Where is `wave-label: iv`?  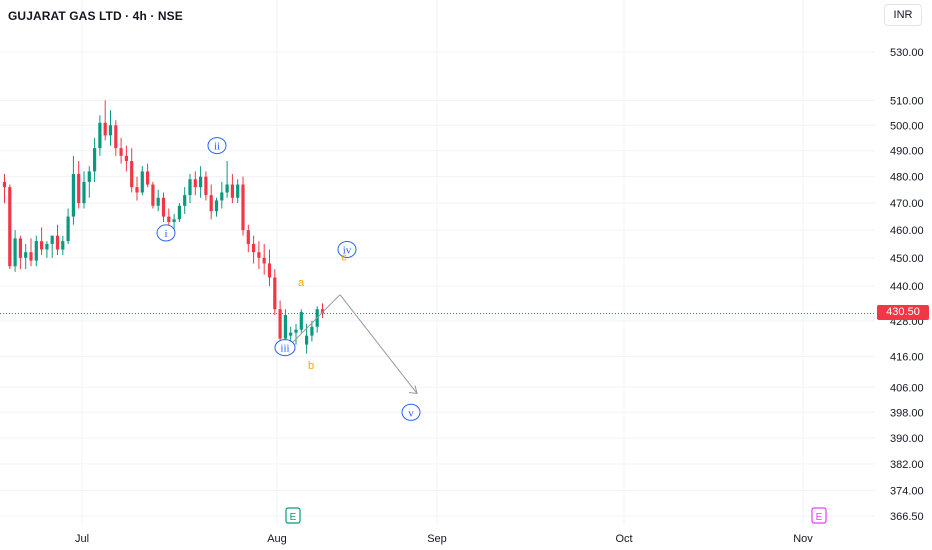
wave-label: iv is located at coordinates (347, 250).